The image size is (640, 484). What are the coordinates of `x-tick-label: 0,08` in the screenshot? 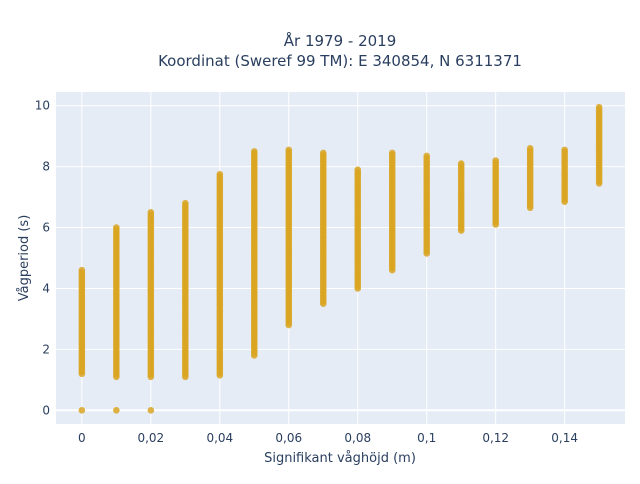 It's located at (357, 438).